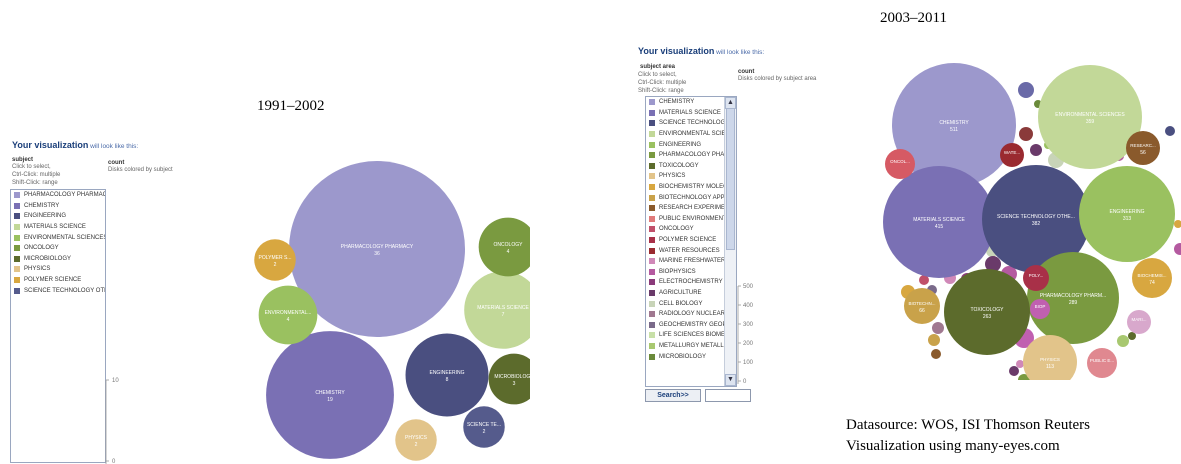 This screenshot has width=1181, height=464. What do you see at coordinates (685, 166) in the screenshot?
I see `legend-item: TOXICOLOGY` at bounding box center [685, 166].